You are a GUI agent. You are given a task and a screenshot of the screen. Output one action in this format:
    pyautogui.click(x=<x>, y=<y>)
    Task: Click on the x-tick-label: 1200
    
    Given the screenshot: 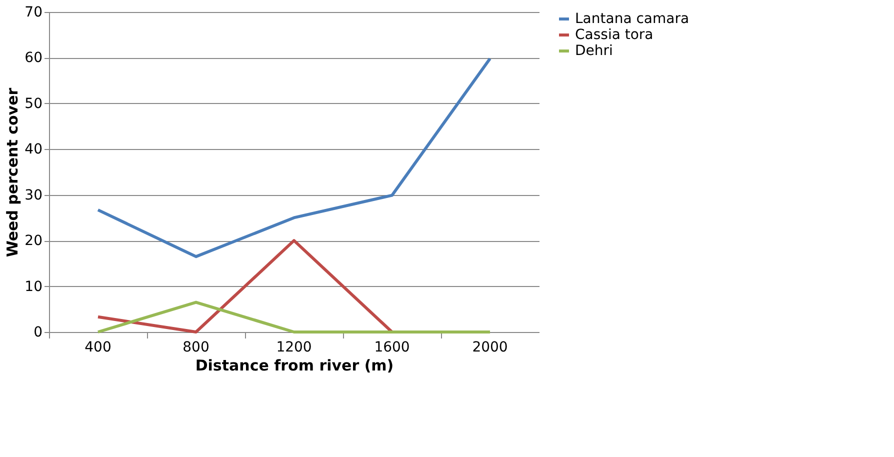 What is the action you would take?
    pyautogui.click(x=294, y=348)
    